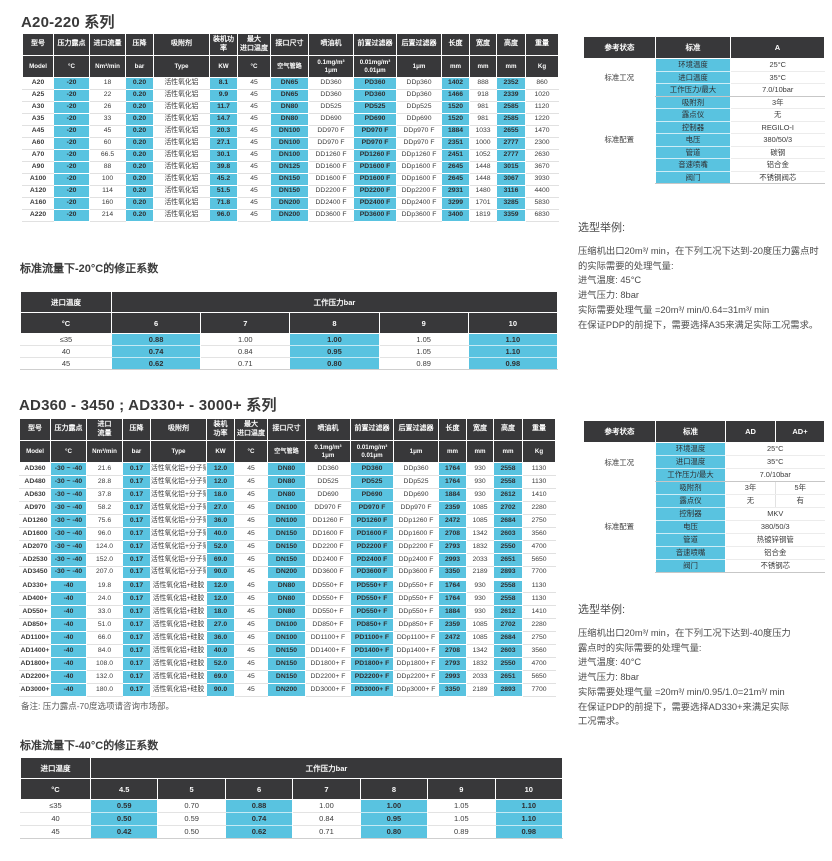 This screenshot has height=861, width=832. Describe the element at coordinates (419, 95) in the screenshot. I see `spec-cell: DDp360` at that location.